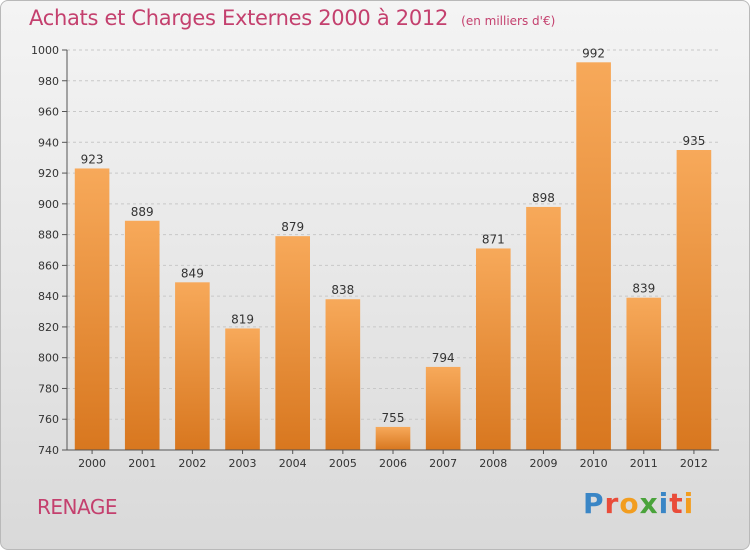  I want to click on bar-value-label: 898, so click(543, 198).